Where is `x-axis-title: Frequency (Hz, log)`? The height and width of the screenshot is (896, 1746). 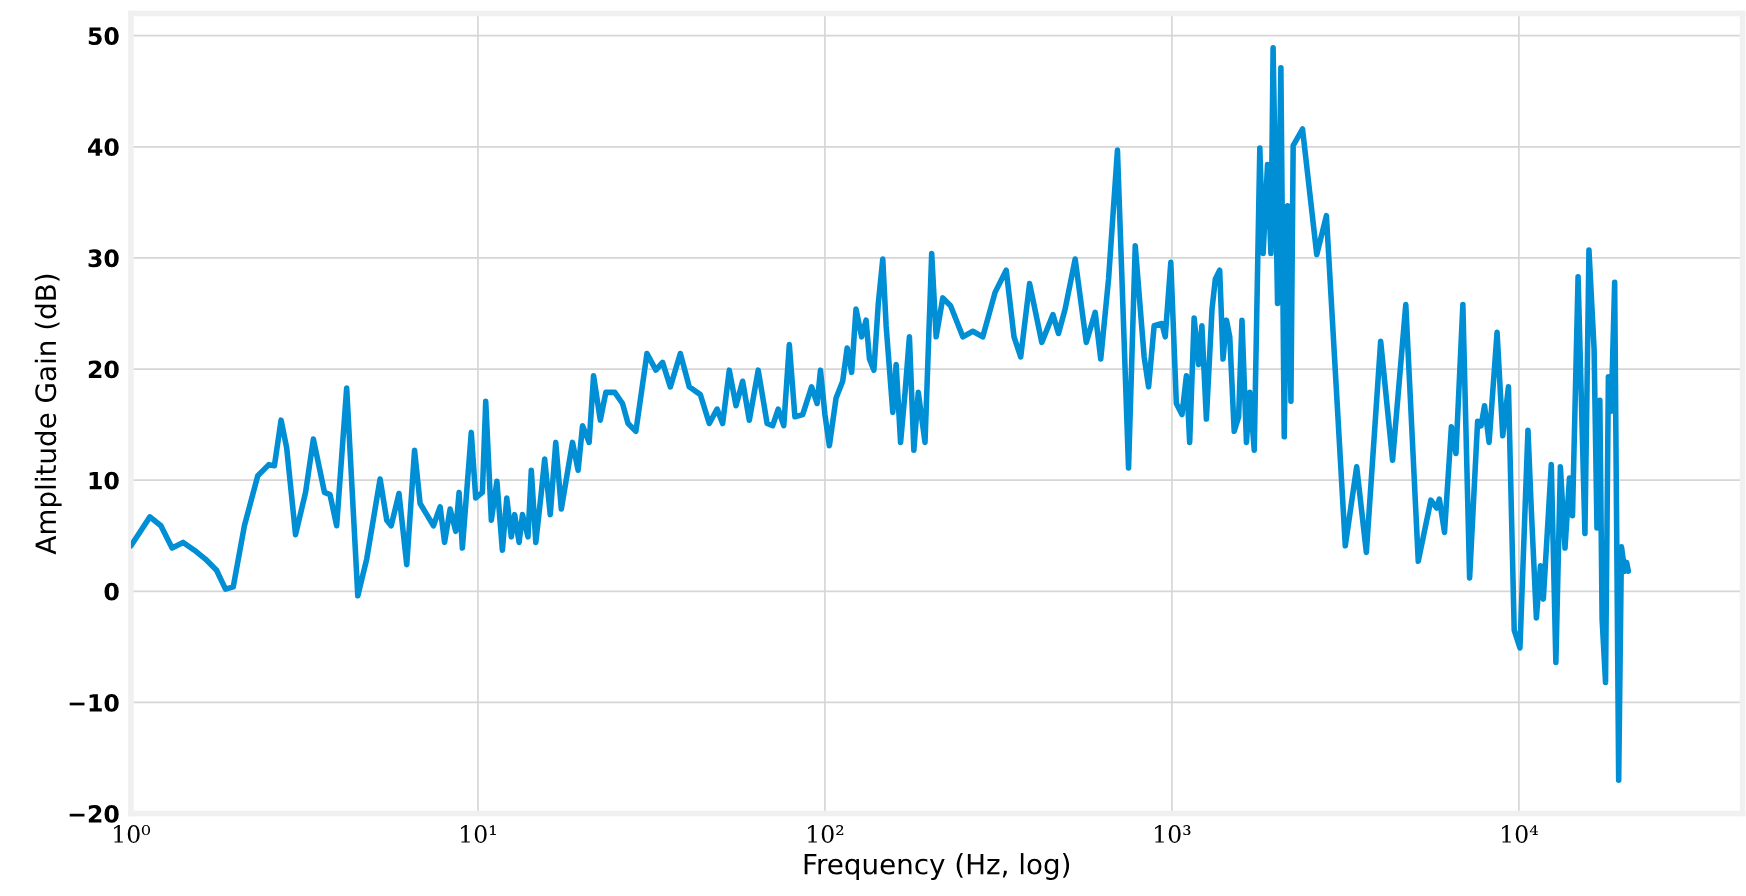
x-axis-title: Frequency (Hz, log) is located at coordinates (937, 866).